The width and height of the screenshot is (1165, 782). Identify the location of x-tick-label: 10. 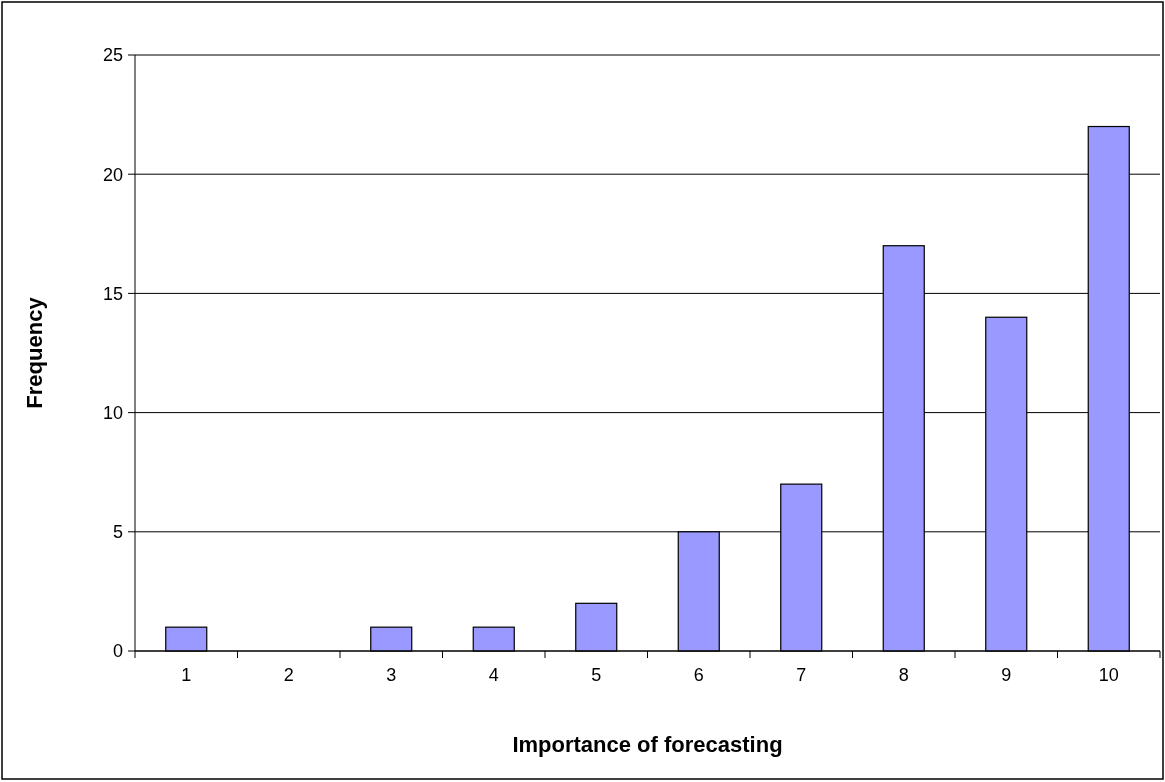
(1108, 675).